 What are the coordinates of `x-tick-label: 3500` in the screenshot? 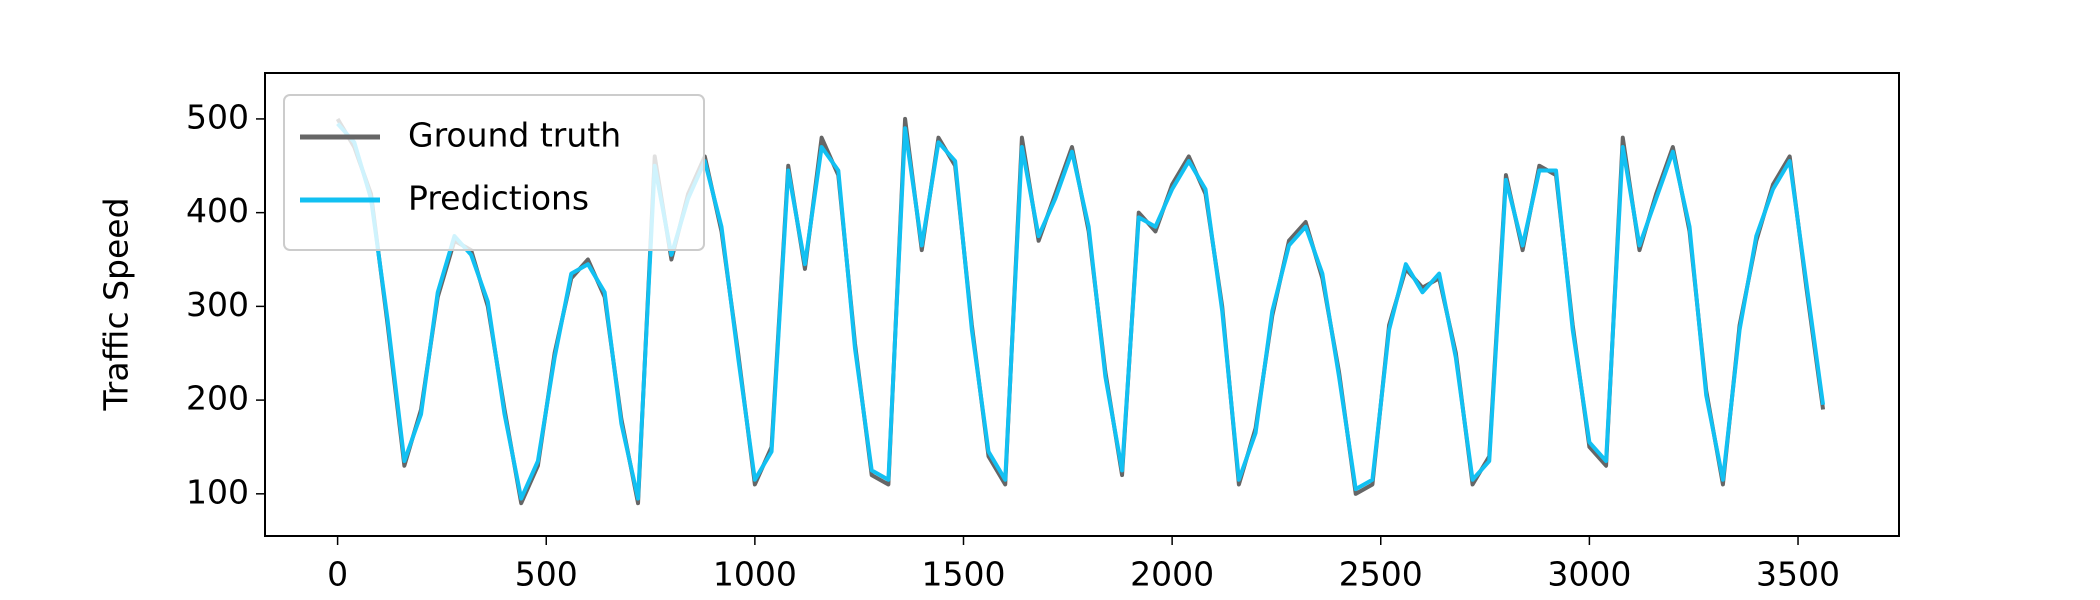 It's located at (1798, 574).